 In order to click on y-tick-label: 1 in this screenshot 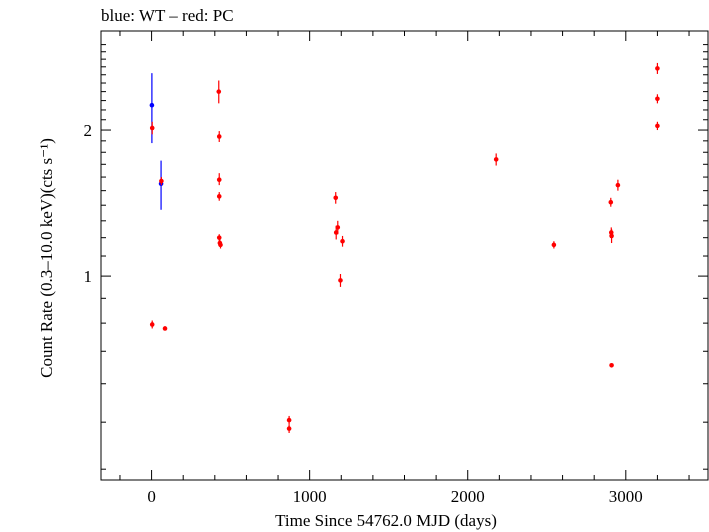, I will do `click(88, 276)`.